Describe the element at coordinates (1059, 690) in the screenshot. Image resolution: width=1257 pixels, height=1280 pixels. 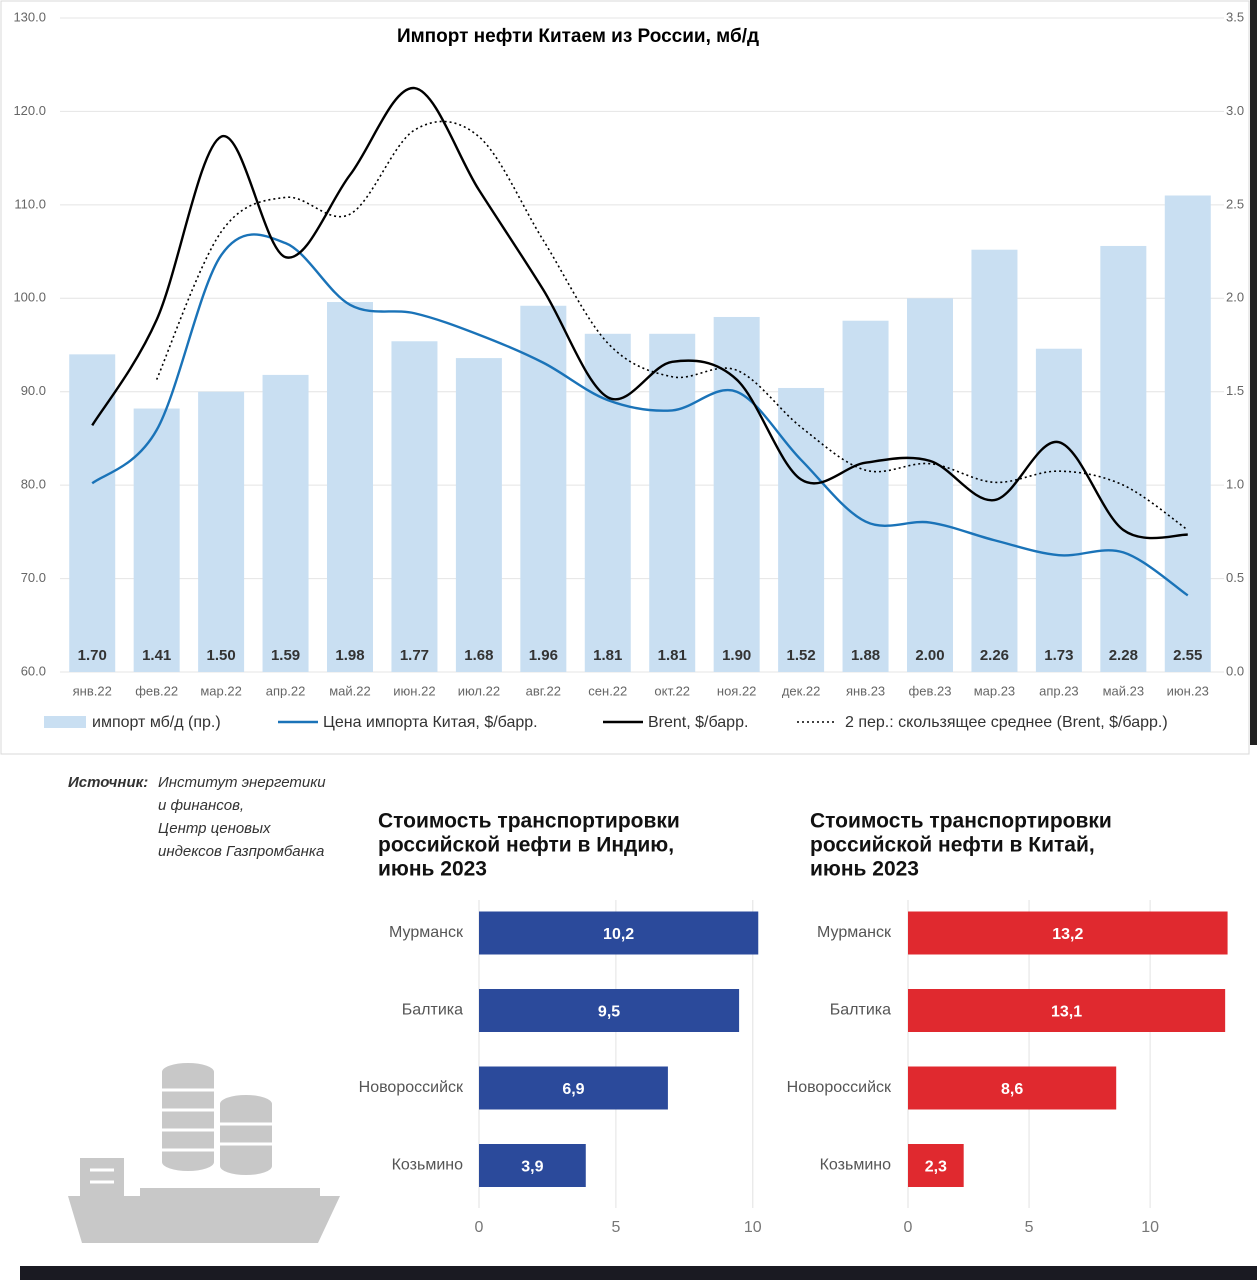
I see `x-tick-label: апр.23` at that location.